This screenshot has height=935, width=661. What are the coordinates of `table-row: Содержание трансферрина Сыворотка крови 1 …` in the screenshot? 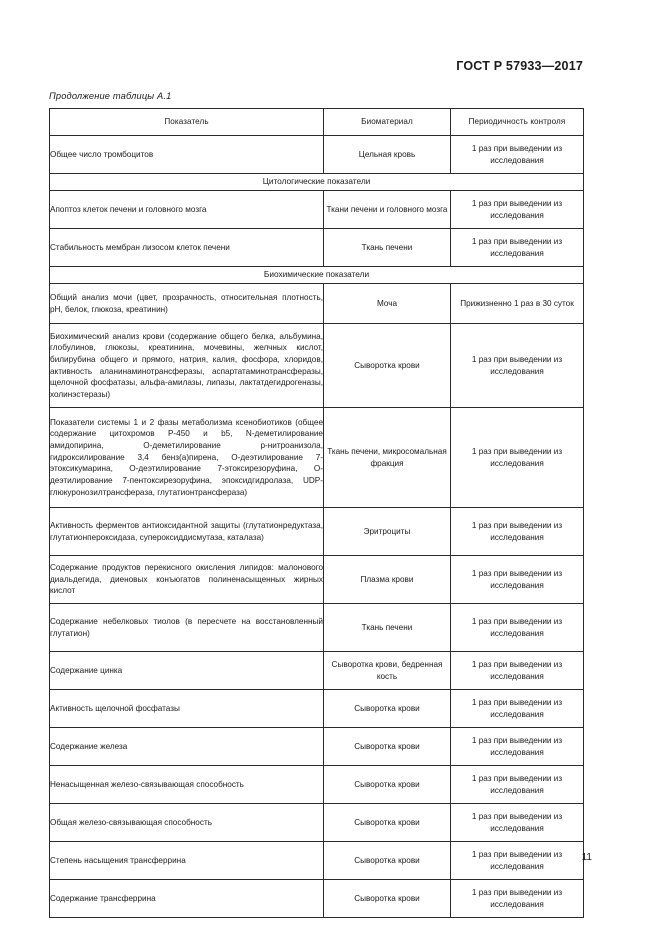 It's located at (316, 898).